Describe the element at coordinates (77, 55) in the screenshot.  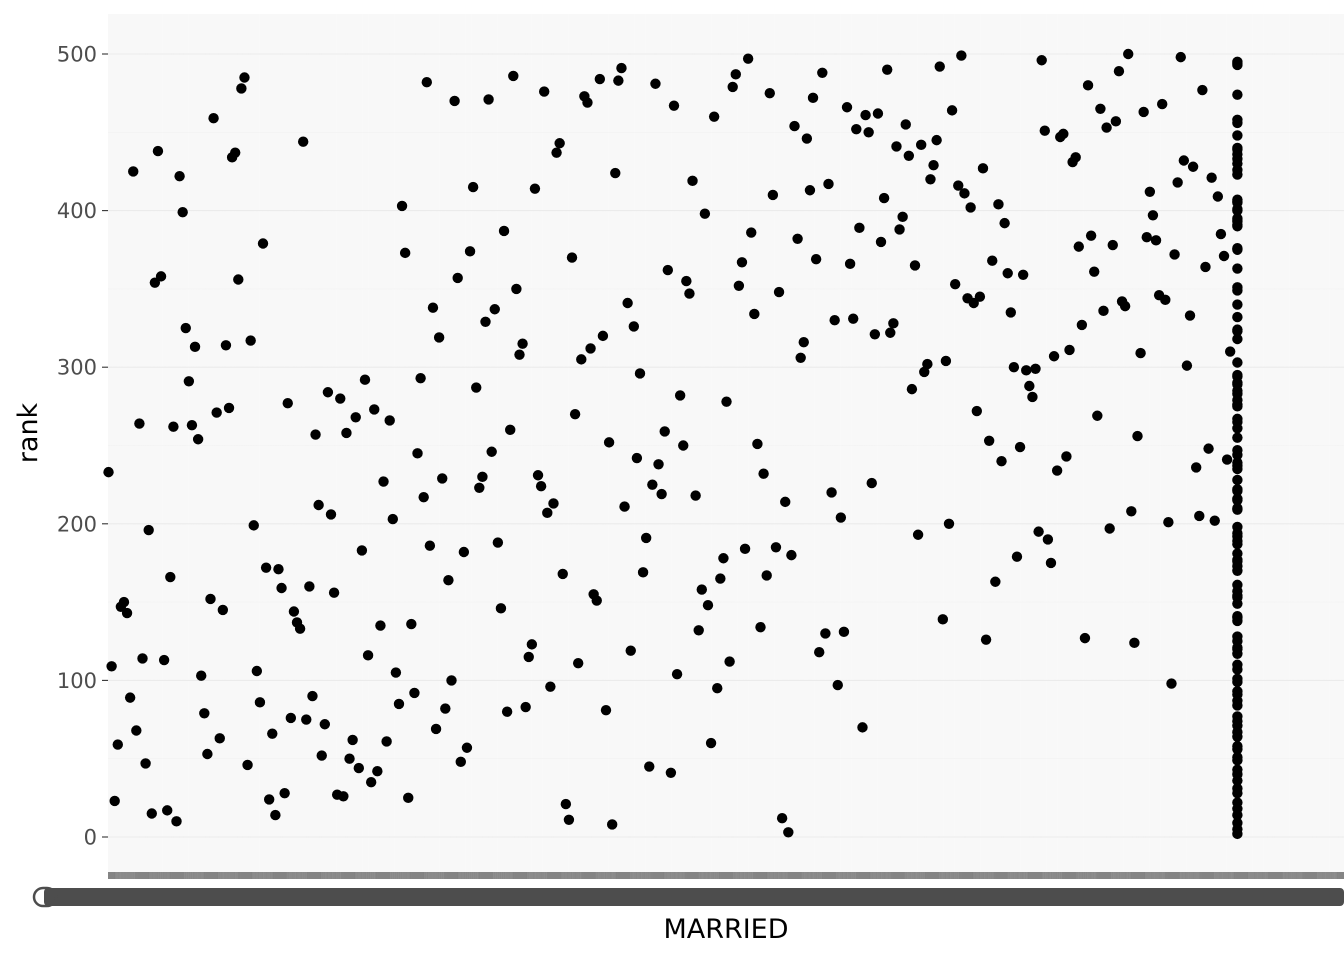
I see `y-tick-label: 500` at that location.